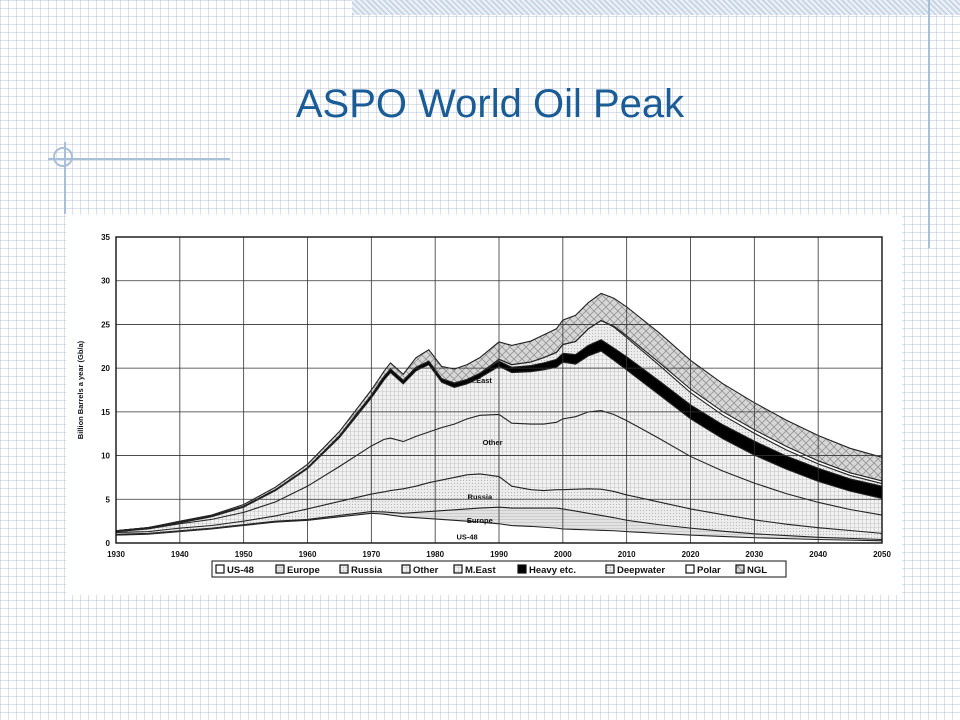 This screenshot has width=960, height=720. Describe the element at coordinates (105, 324) in the screenshot. I see `y-tick-label: 25` at that location.